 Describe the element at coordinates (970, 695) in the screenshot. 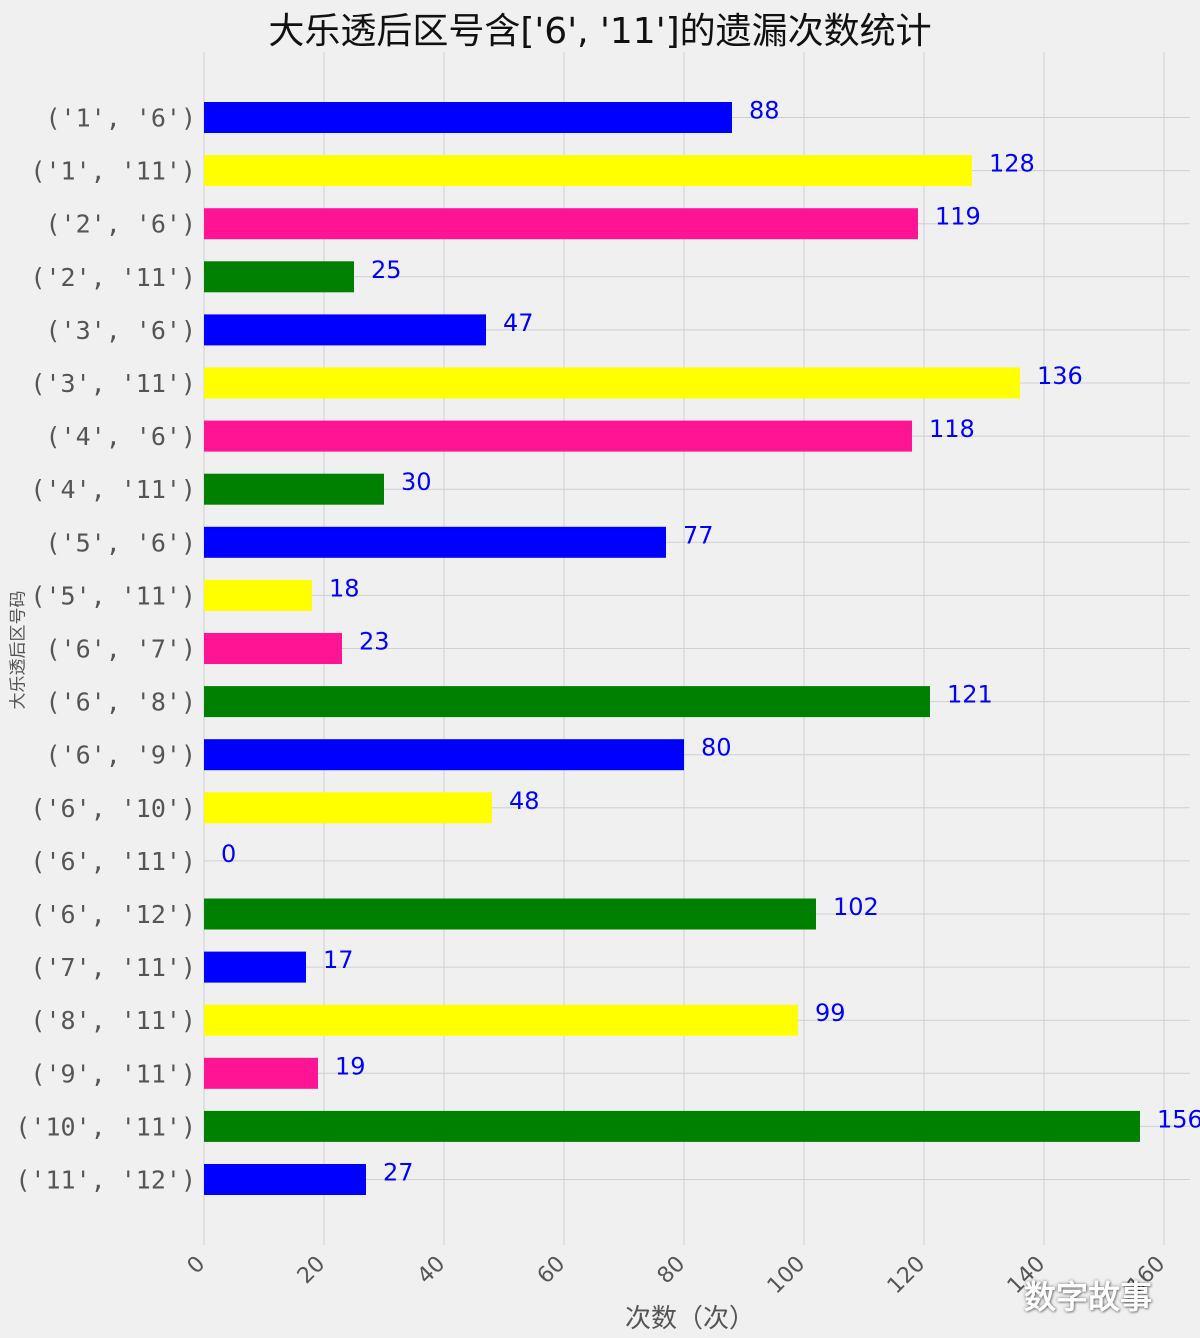

I see `bar-value-label: 121` at that location.